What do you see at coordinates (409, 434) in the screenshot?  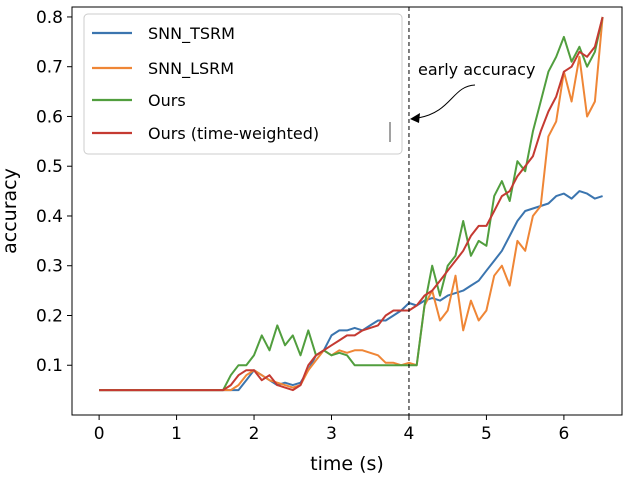 I see `x-tick-label: 4` at bounding box center [409, 434].